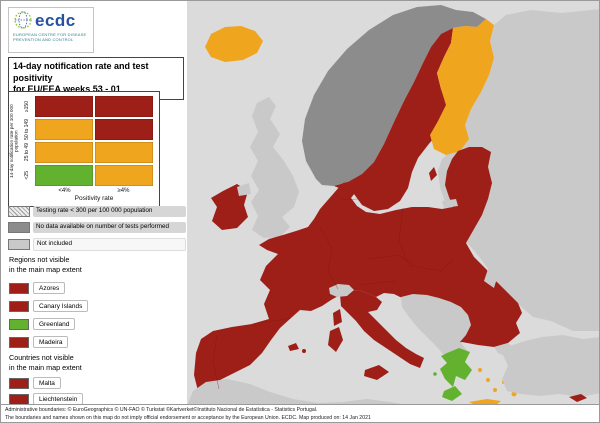  Describe the element at coordinates (47, 383) in the screenshot. I see `malta-label: Malta` at that location.